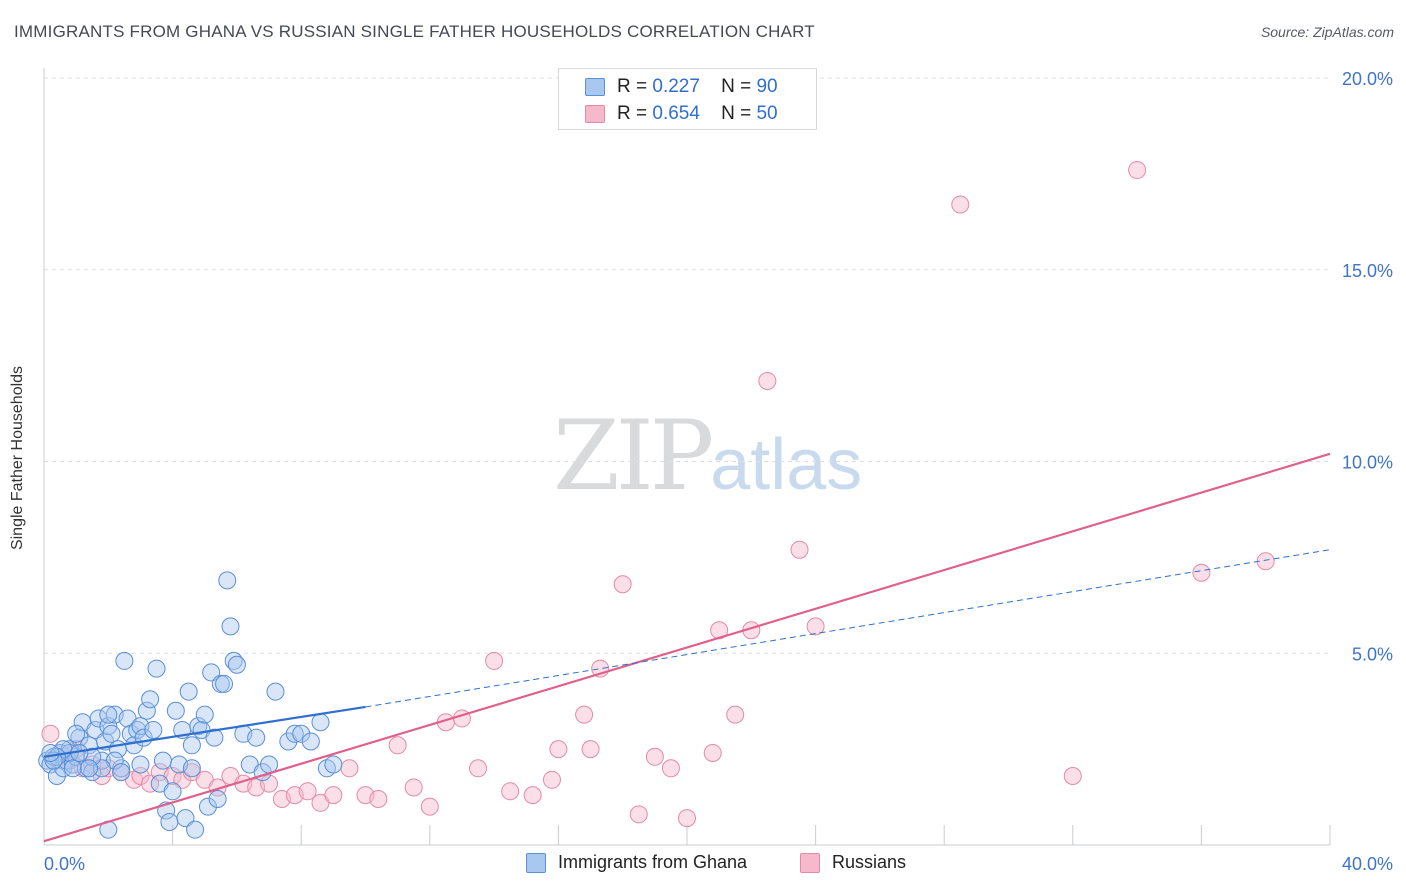  Describe the element at coordinates (1367, 79) in the screenshot. I see `y-tick-label: 20.0%` at that location.